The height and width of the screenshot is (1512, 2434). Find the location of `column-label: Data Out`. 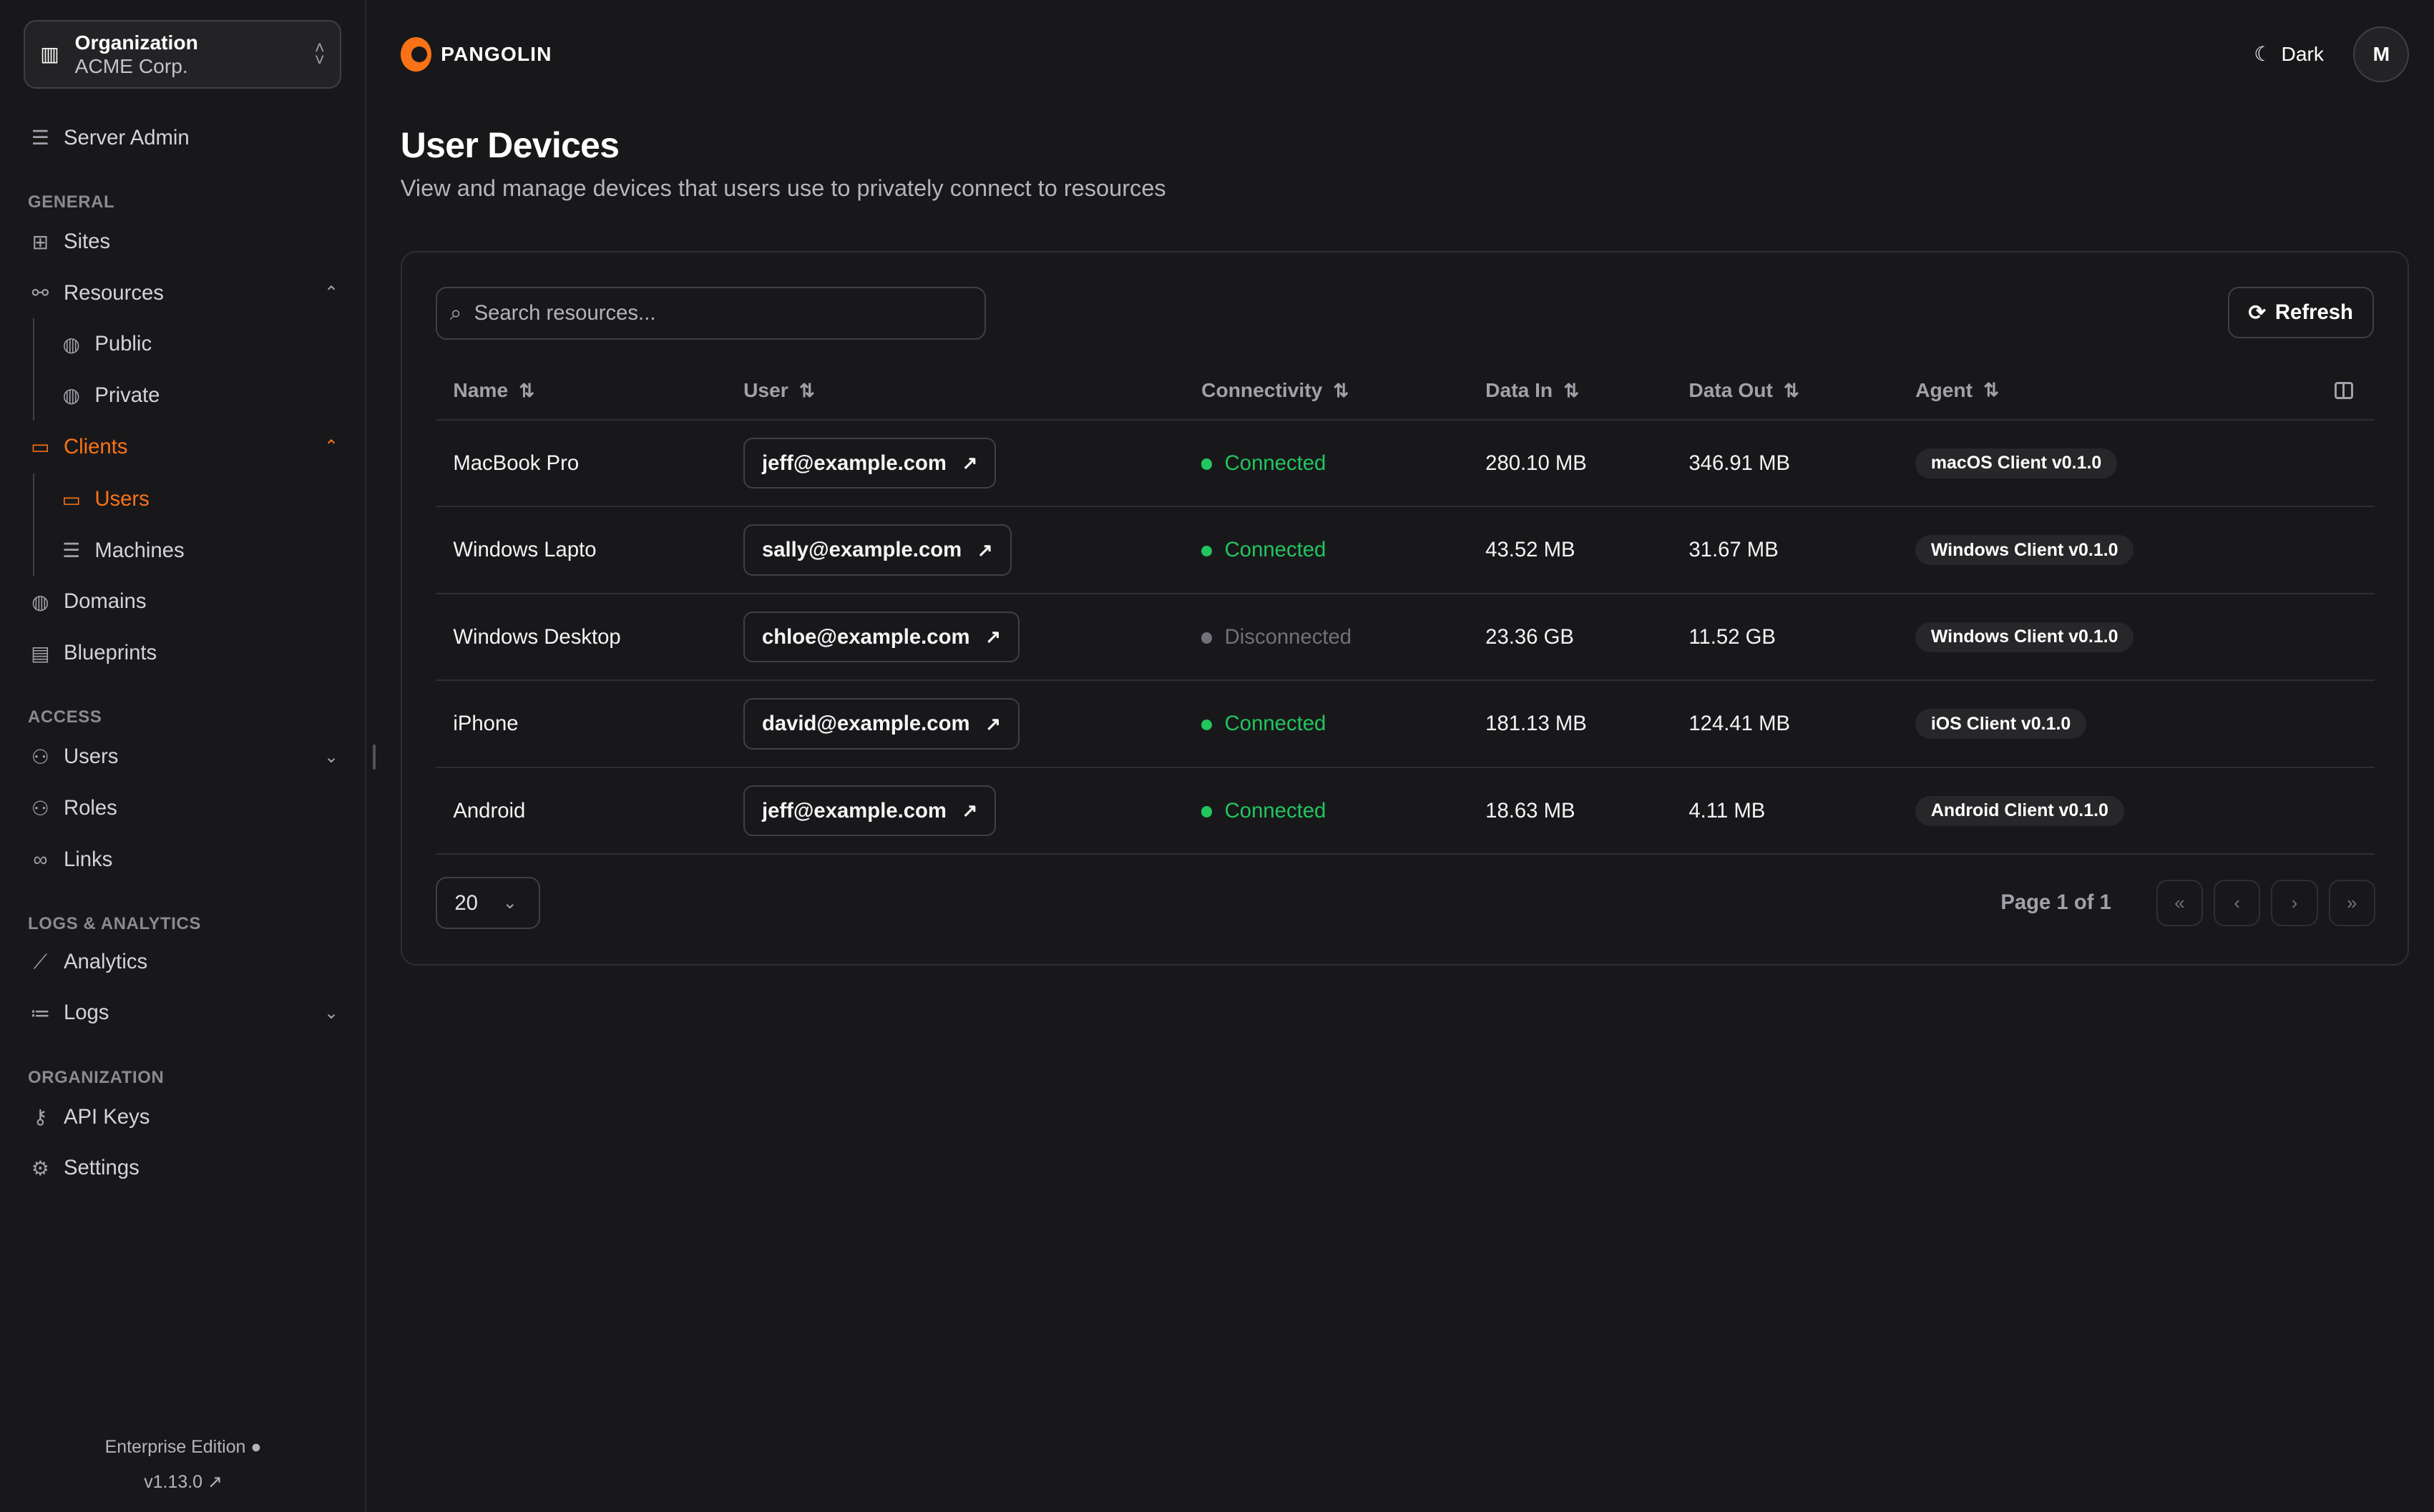

column-label: Data Out is located at coordinates (1730, 390).